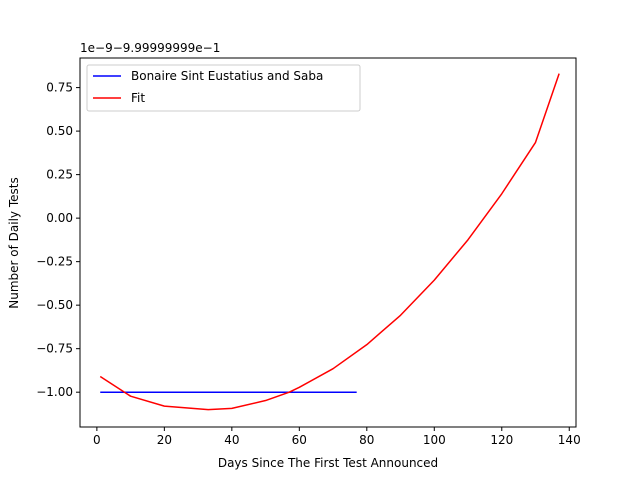 The height and width of the screenshot is (480, 640). I want to click on x-tick-label: 140, so click(569, 440).